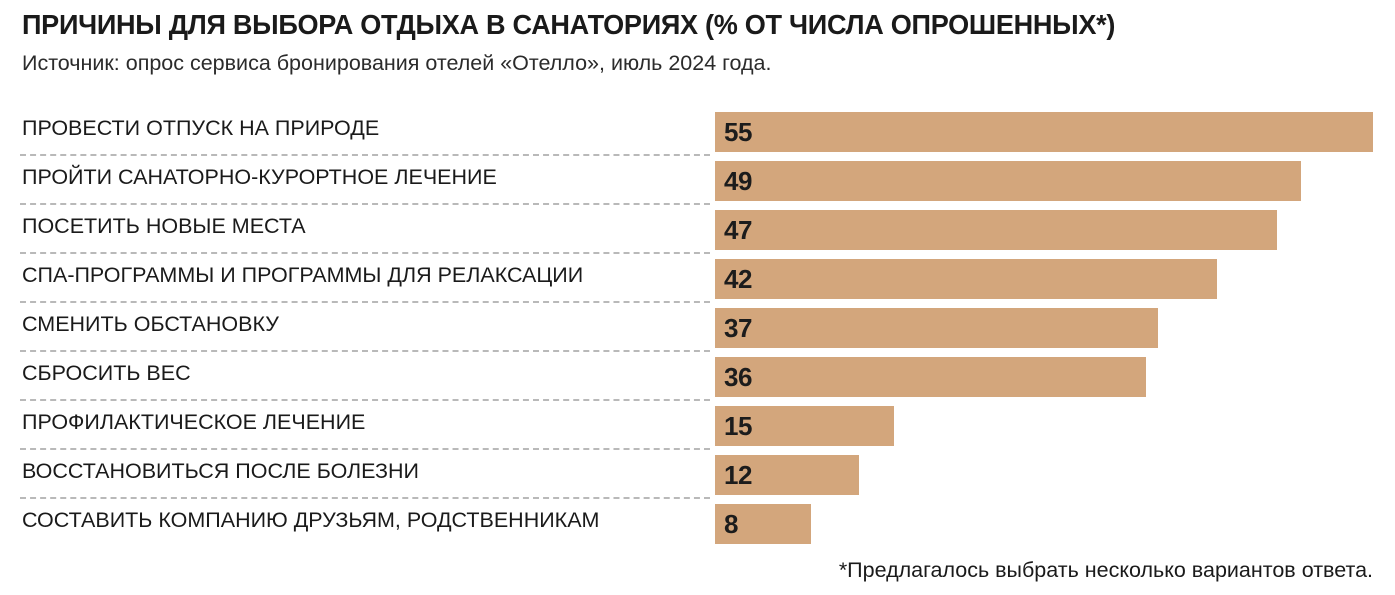 Image resolution: width=1395 pixels, height=595 pixels. I want to click on bar-category-label: ПОСЕТИТЬ НОВЫЕ МЕСТА, so click(164, 225).